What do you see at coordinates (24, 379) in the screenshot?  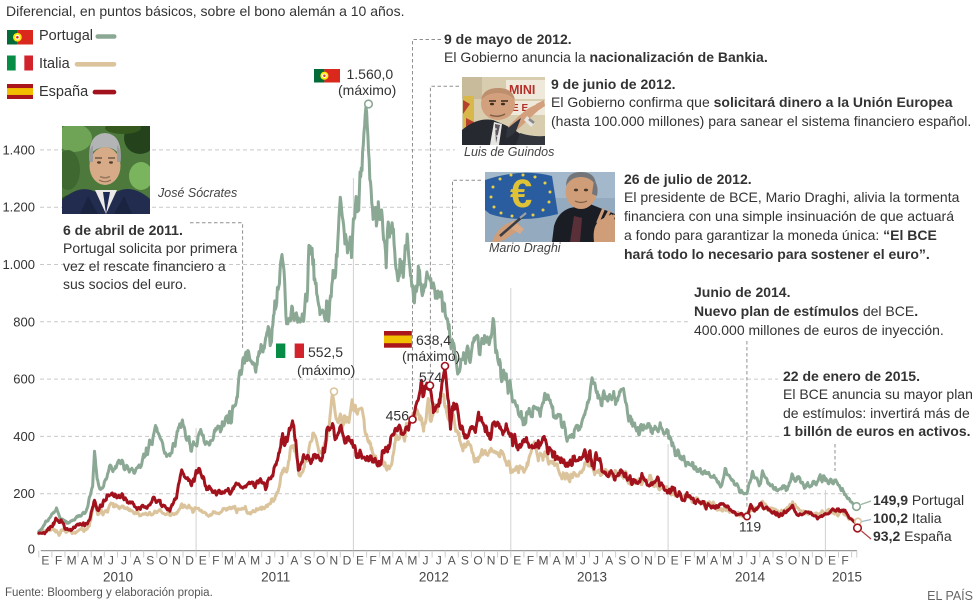 I see `svg-text: 600` at bounding box center [24, 379].